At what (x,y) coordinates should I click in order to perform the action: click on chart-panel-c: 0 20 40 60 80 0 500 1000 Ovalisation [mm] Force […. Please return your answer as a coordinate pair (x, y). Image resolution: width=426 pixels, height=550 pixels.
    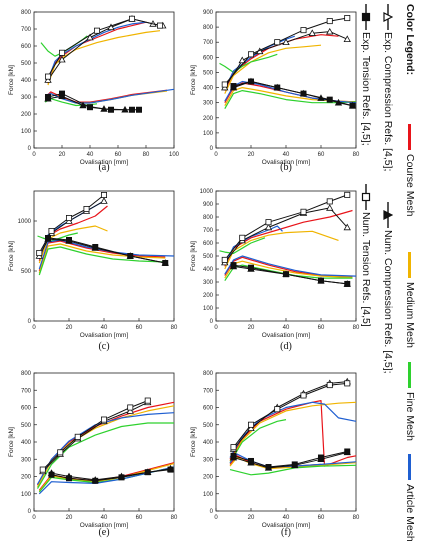
    Looking at the image, I should click on (93, 271).